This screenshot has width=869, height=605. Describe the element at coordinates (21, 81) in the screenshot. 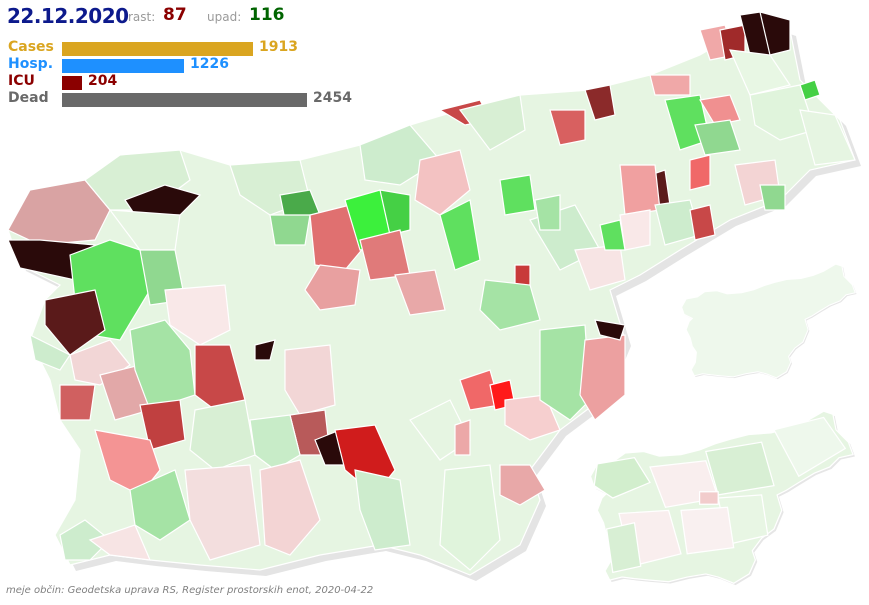

I see `legend-label-icu: ICU` at that location.